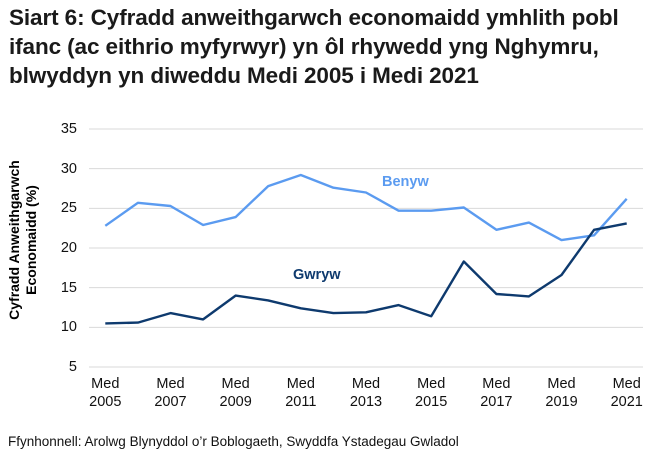  What do you see at coordinates (235, 393) in the screenshot?
I see `x-tick-label: Med 2009` at bounding box center [235, 393].